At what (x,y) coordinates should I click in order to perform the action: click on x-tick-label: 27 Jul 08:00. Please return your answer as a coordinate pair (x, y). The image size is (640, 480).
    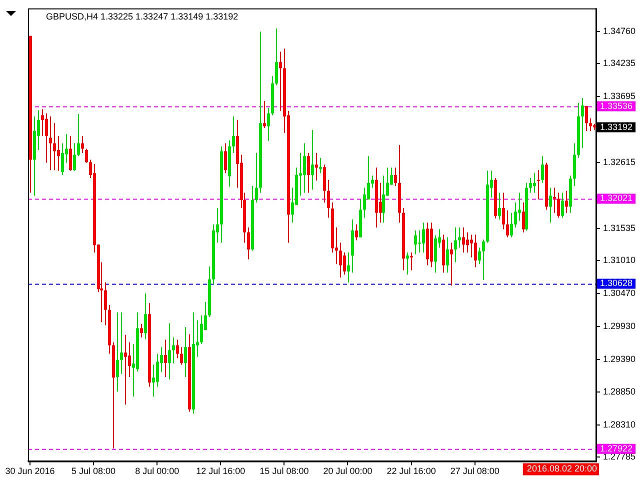
    Looking at the image, I should click on (475, 471).